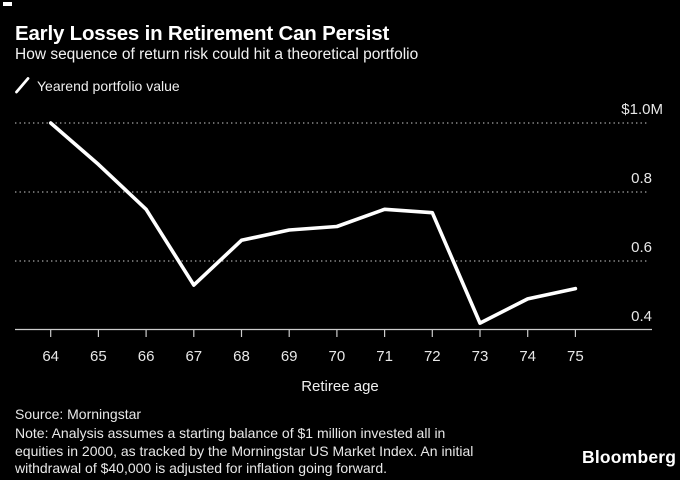 The height and width of the screenshot is (480, 680). Describe the element at coordinates (98, 356) in the screenshot. I see `x-tick-label: 65` at that location.